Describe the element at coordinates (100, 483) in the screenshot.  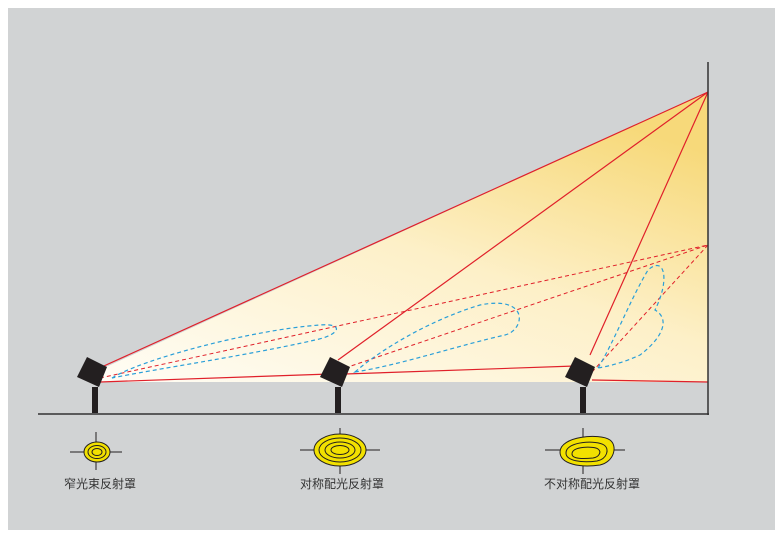
I see `reflector-label: 窄光束反射罩` at that location.